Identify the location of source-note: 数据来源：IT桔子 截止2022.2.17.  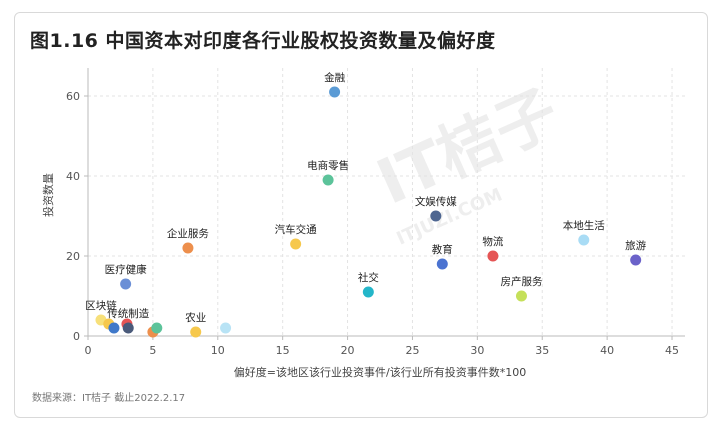
(109, 398).